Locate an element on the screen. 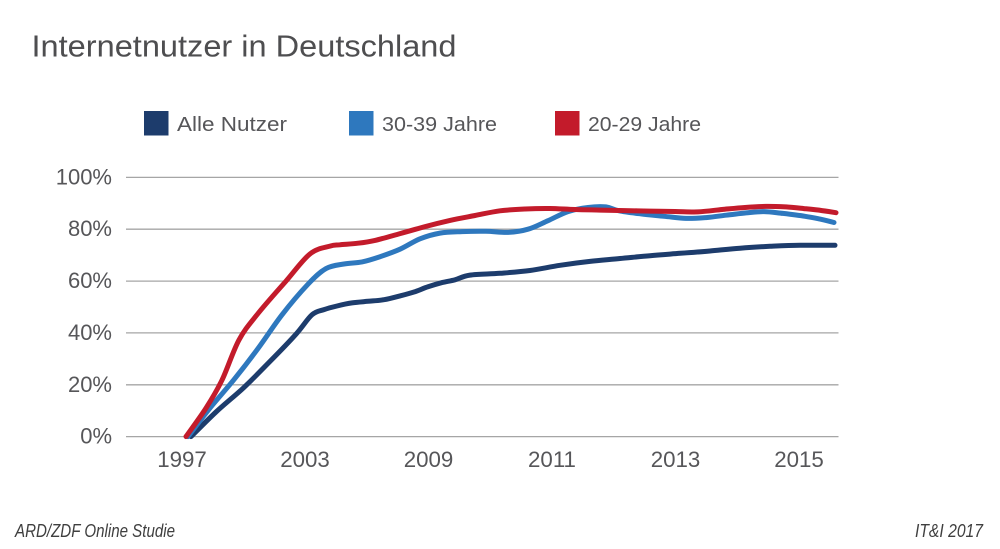 The width and height of the screenshot is (1000, 549). svg-text: 2013 is located at coordinates (676, 459).